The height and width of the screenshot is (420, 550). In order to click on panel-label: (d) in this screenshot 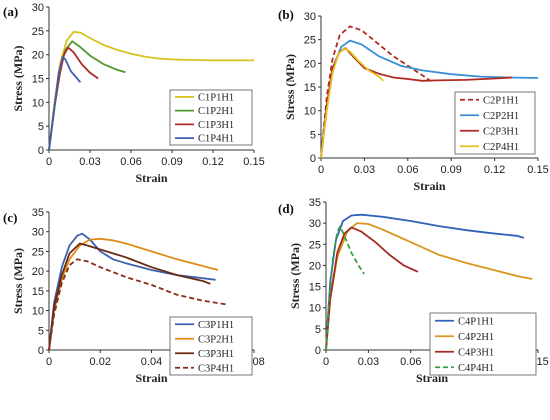, I will do `click(286, 208)`.